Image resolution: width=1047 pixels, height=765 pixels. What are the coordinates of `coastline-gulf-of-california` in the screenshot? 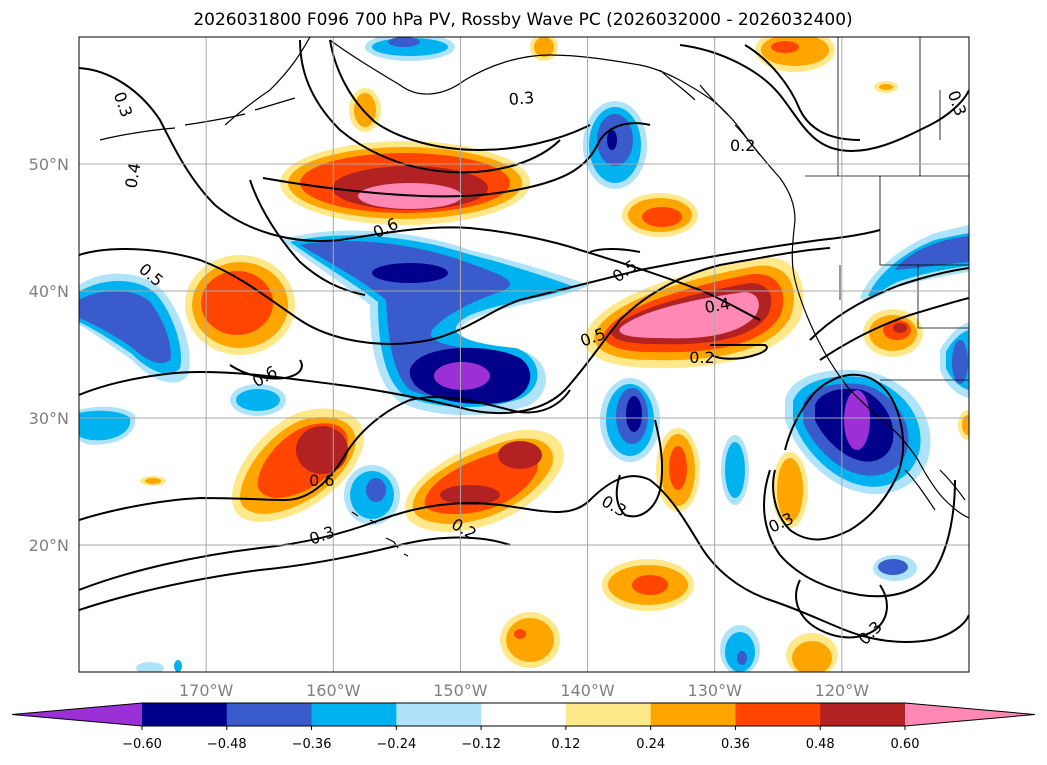 It's located at (935, 490).